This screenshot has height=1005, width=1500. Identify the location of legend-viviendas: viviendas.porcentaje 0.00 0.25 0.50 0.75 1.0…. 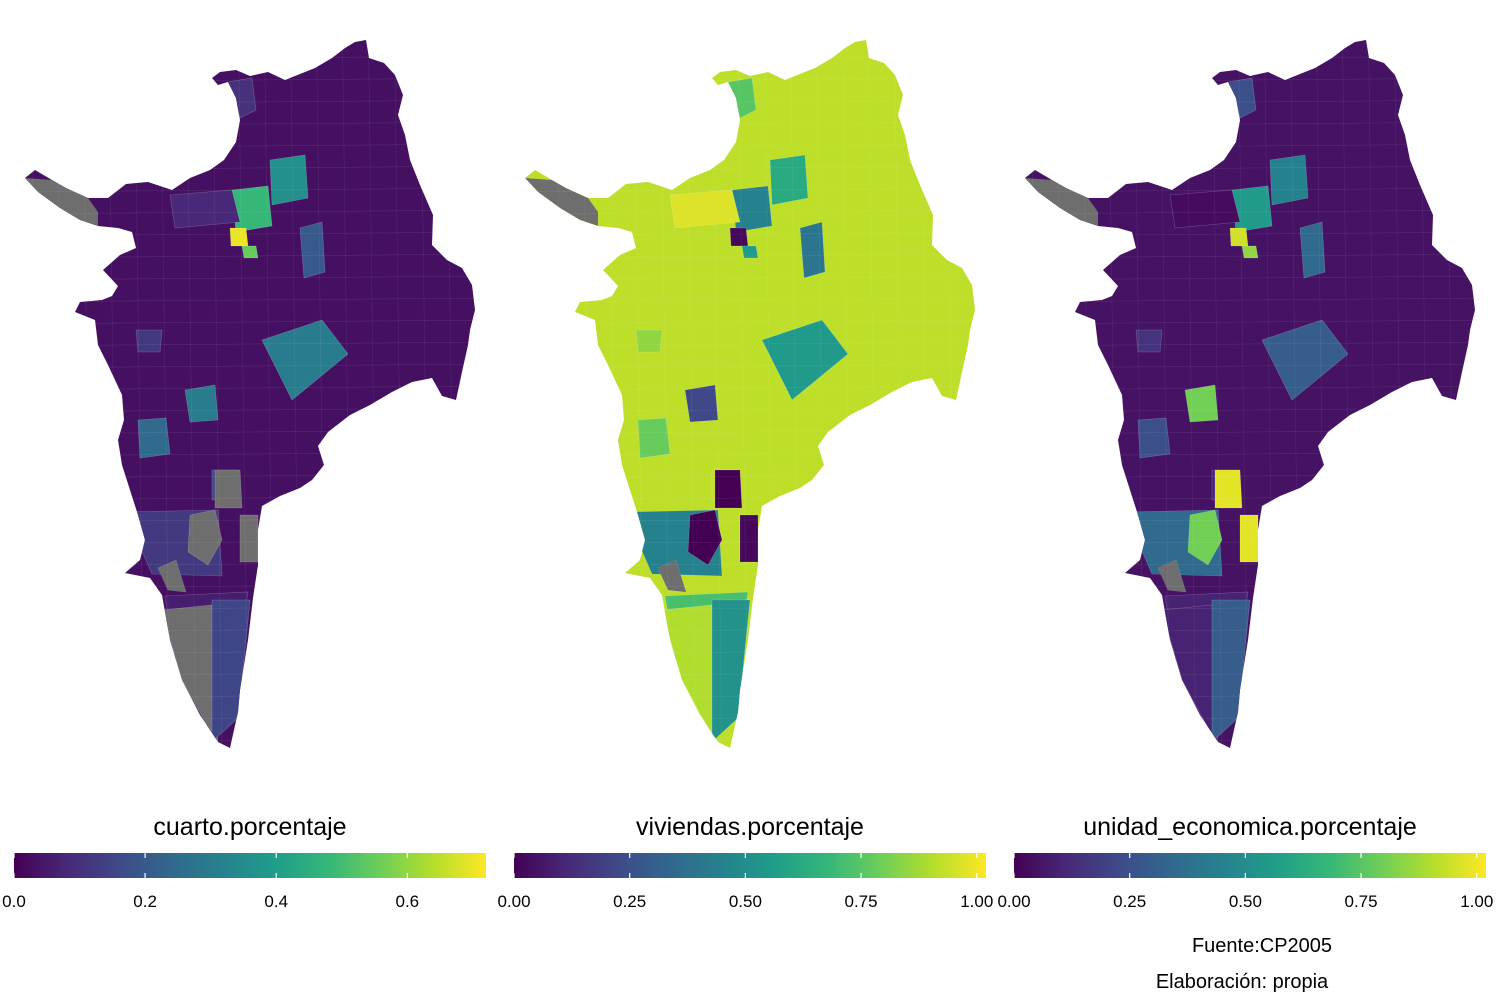
(745, 862).